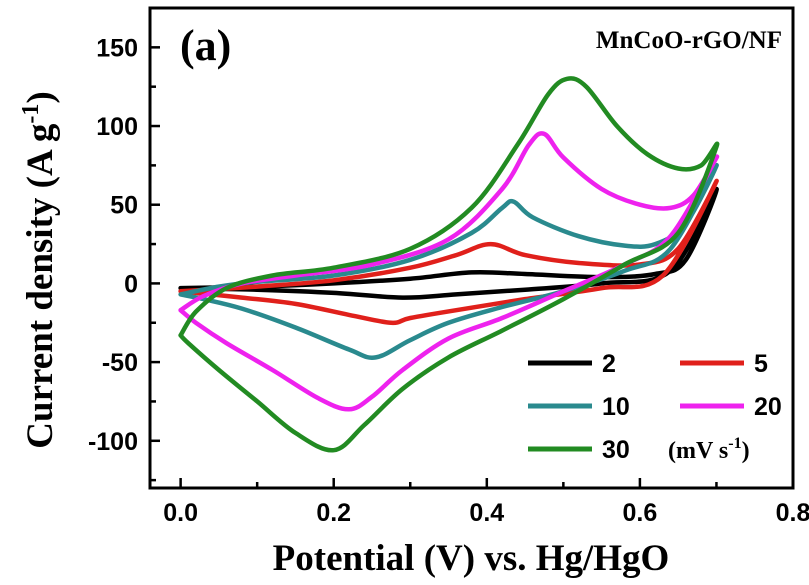 The height and width of the screenshot is (585, 809). Describe the element at coordinates (113, 442) in the screenshot. I see `y-tick-label: -100` at that location.